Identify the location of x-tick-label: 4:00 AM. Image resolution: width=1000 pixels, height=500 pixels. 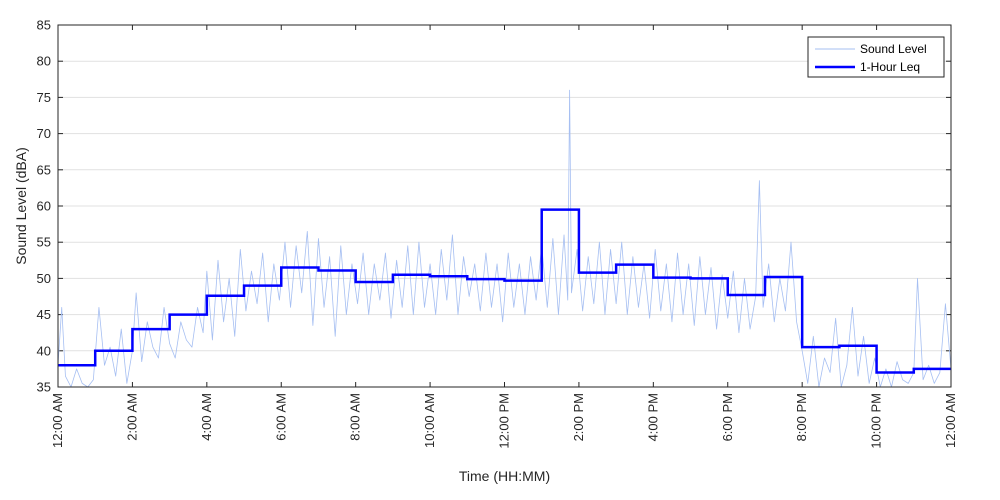
(206, 417).